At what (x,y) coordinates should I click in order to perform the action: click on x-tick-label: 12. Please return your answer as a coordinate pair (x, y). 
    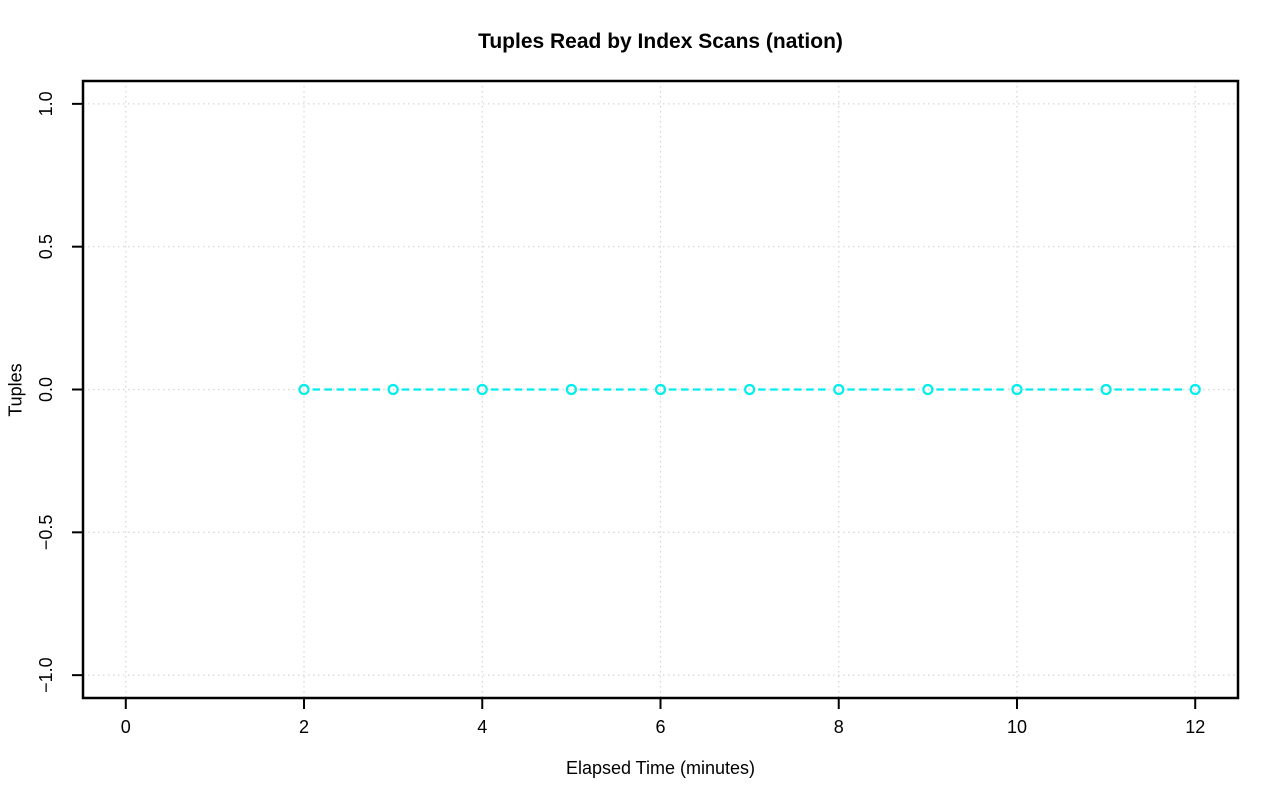
    Looking at the image, I should click on (1195, 727).